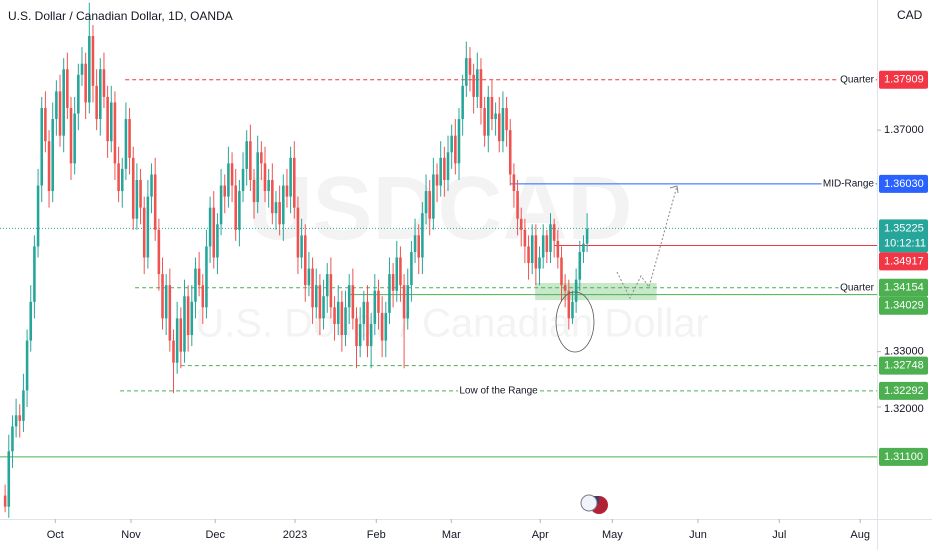  Describe the element at coordinates (498, 390) in the screenshot. I see `level-label: Low of the Range` at that location.